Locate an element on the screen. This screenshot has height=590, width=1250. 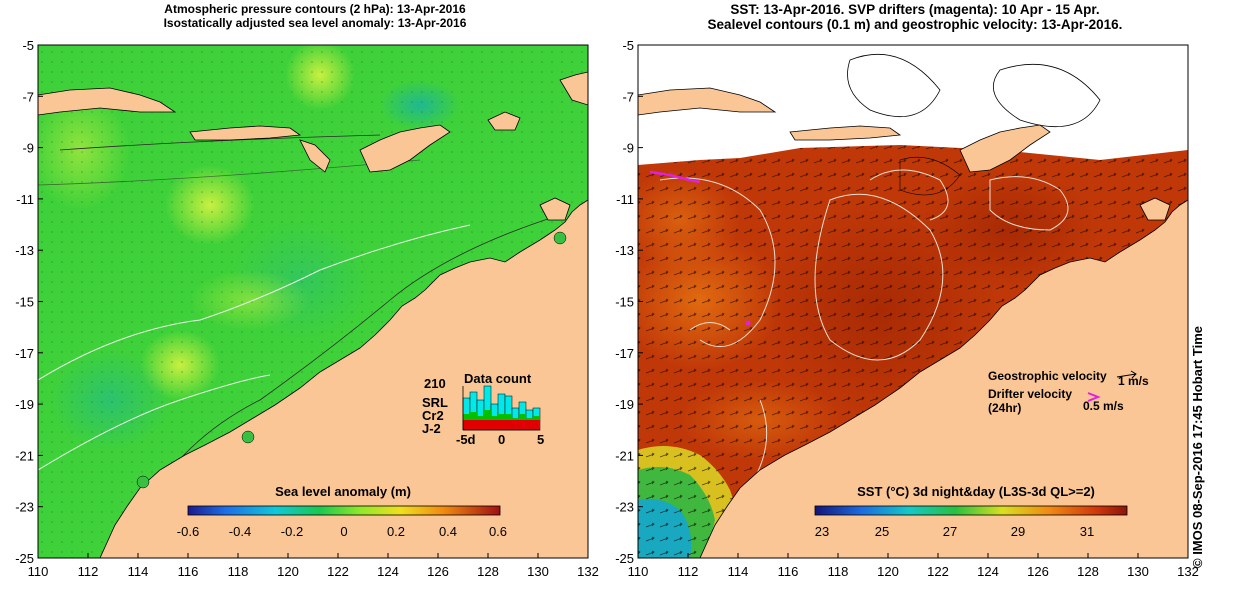
legend-srl: SRL is located at coordinates (435, 402).